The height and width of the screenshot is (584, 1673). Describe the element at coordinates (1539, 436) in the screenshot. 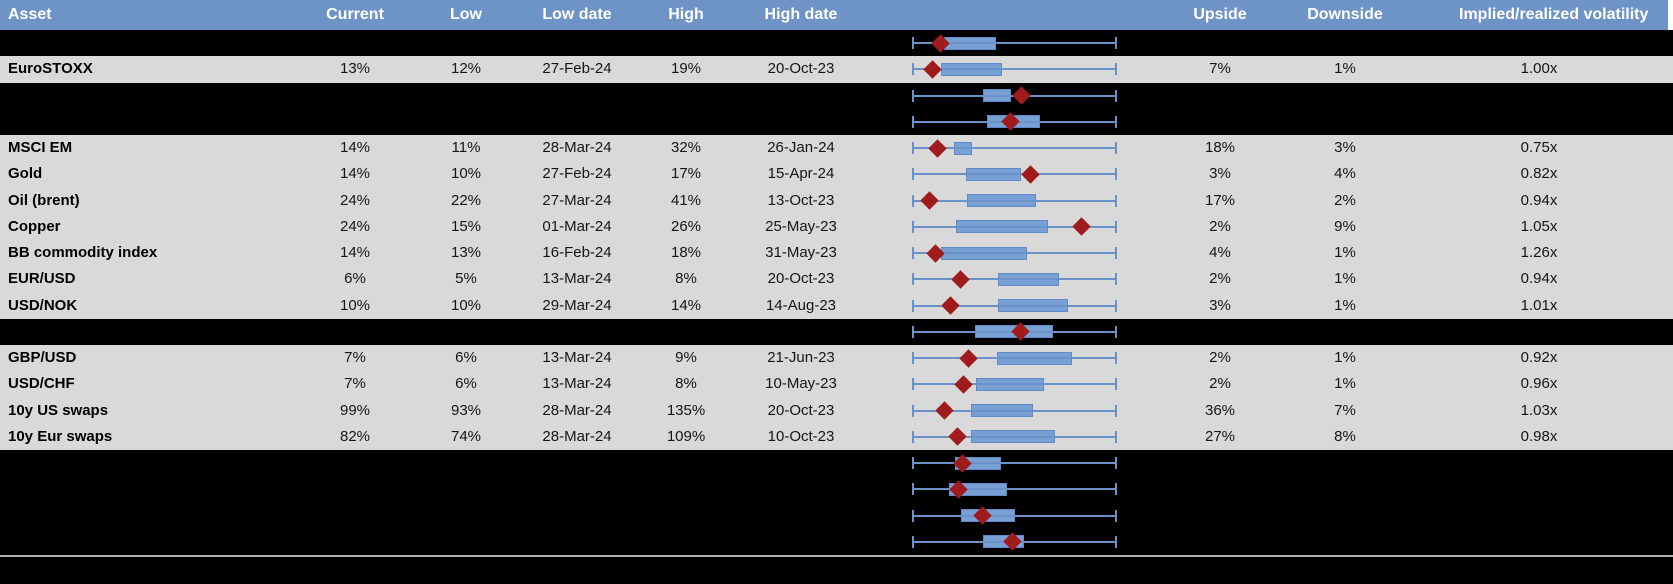

I see `cell-implied-realized: 0.98x` at that location.